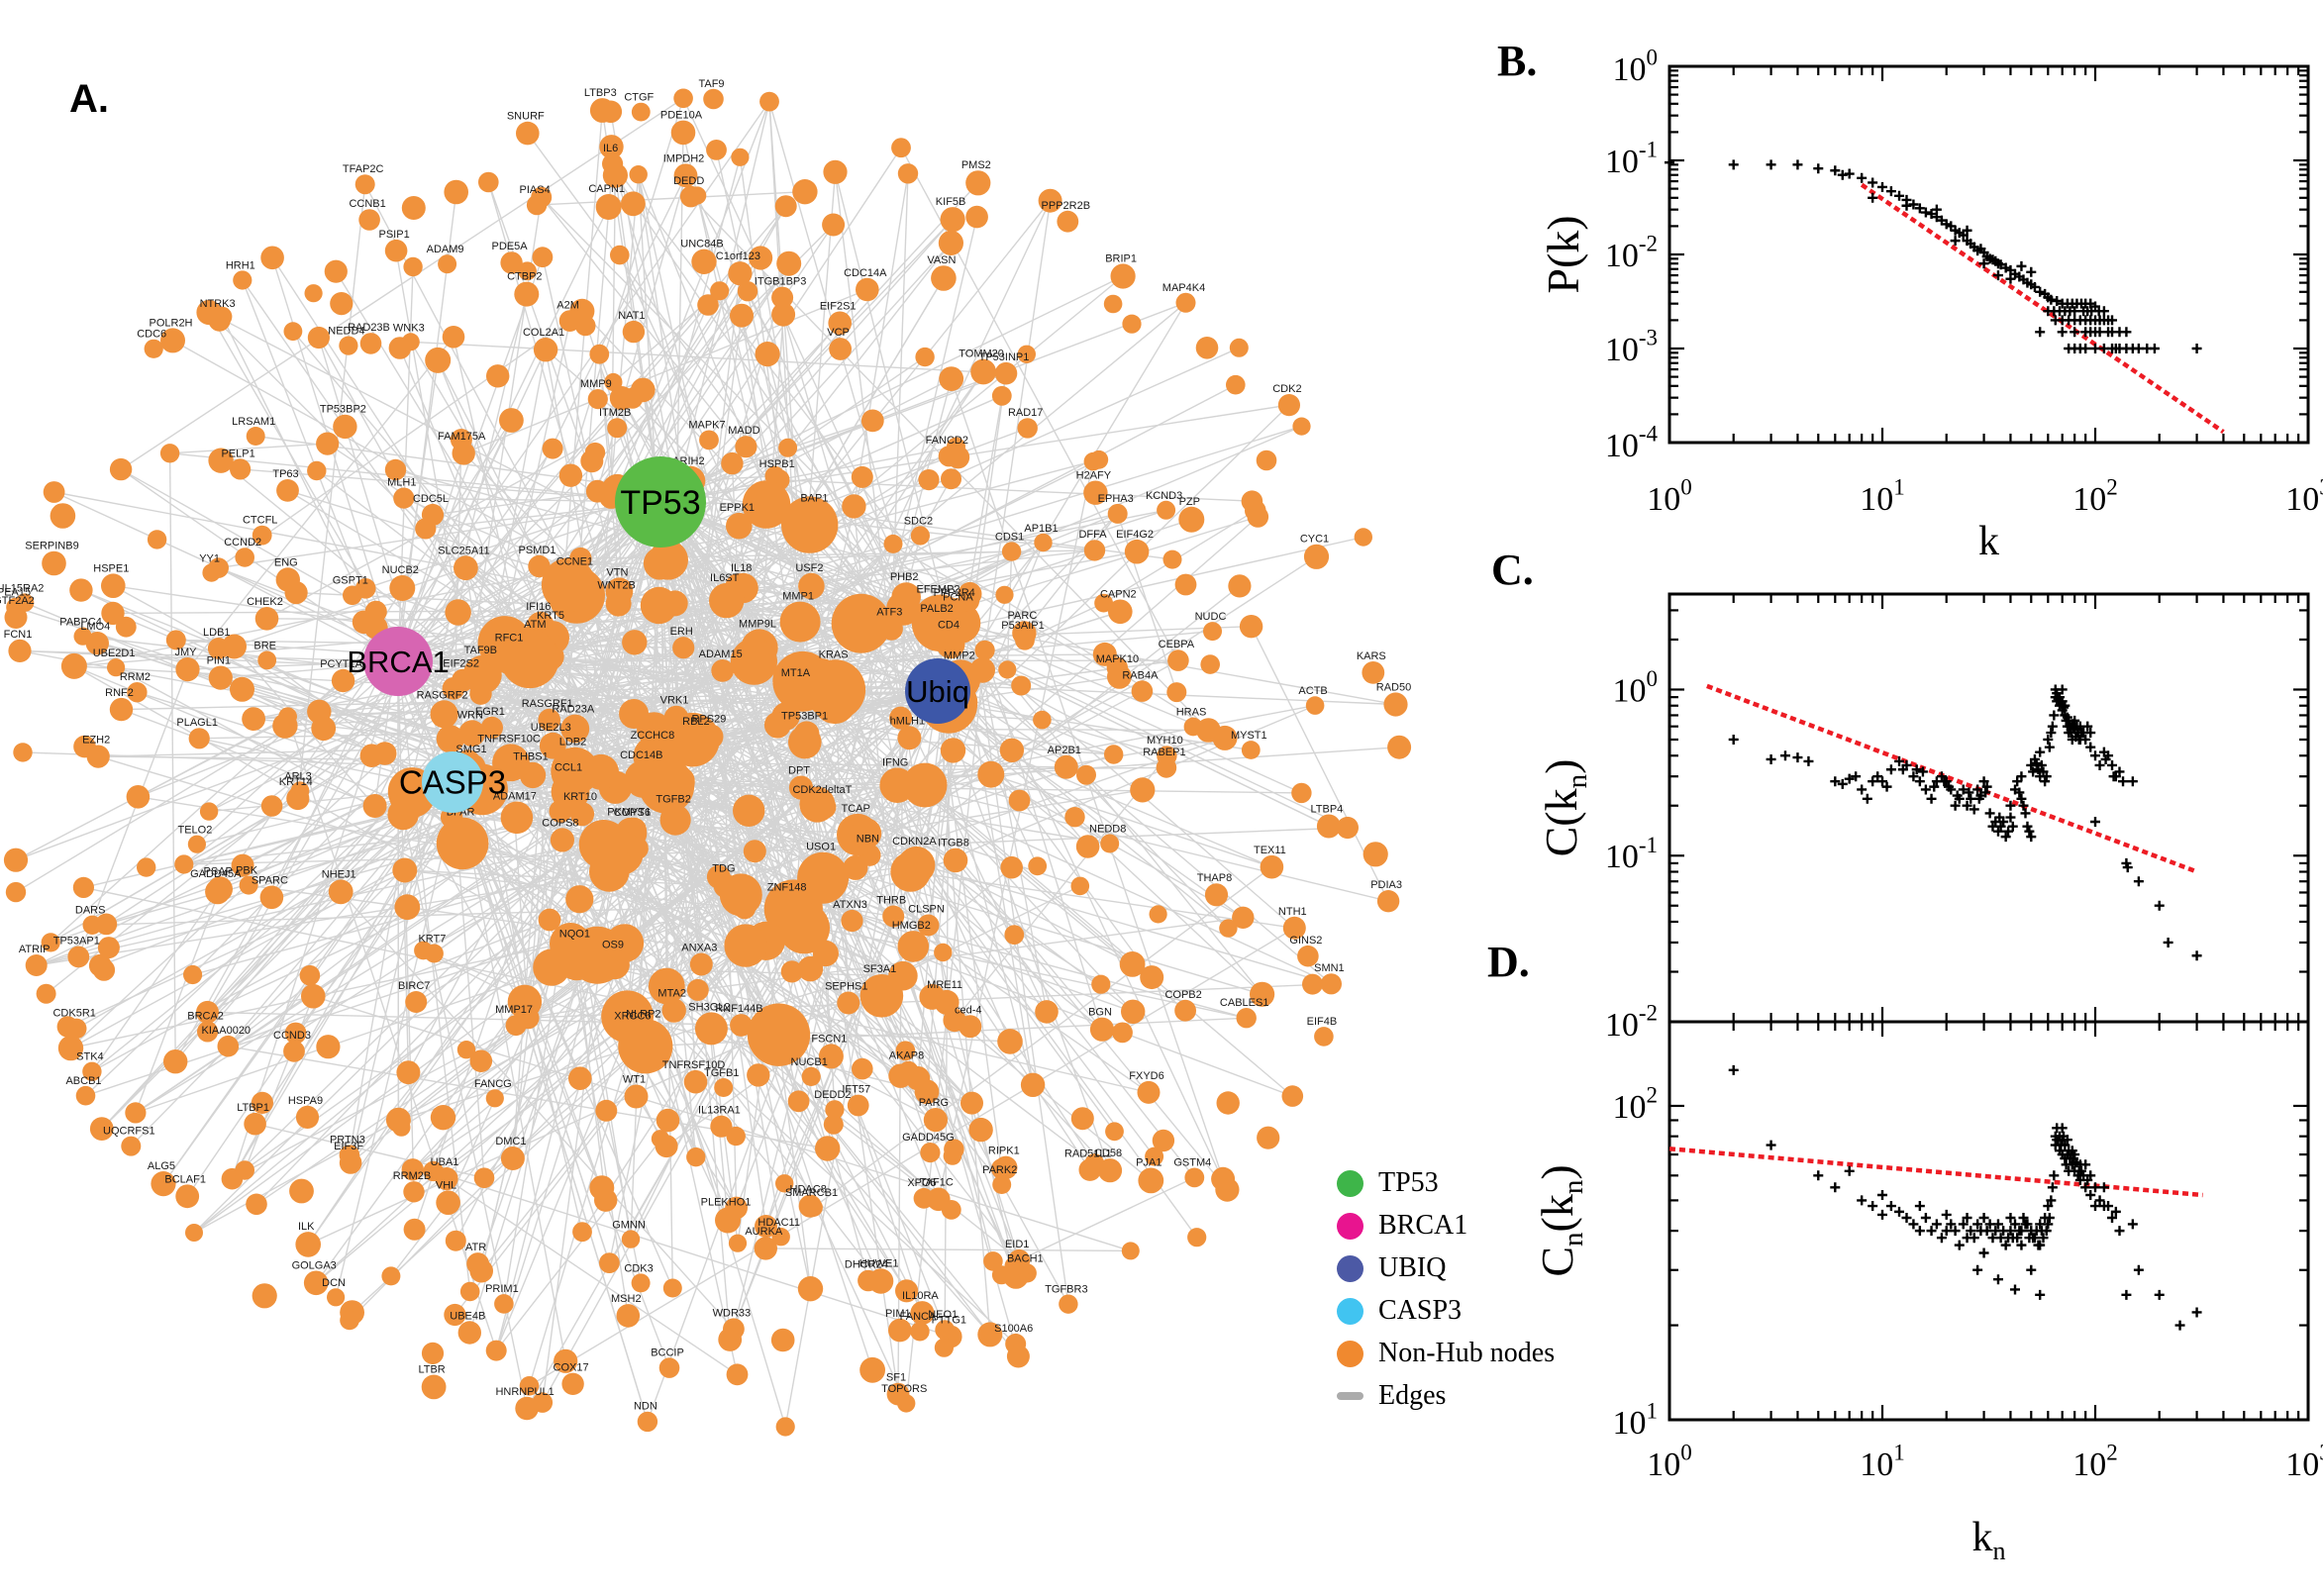 The width and height of the screenshot is (2323, 1596). Describe the element at coordinates (530, 757) in the screenshot. I see `network-node-label: THBS1` at that location.